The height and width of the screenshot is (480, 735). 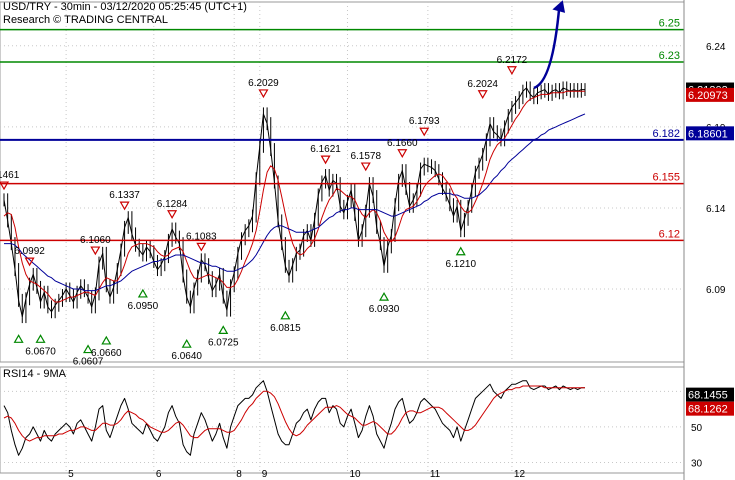 What do you see at coordinates (559, 6) in the screenshot?
I see `forecast-arrowhead` at bounding box center [559, 6].